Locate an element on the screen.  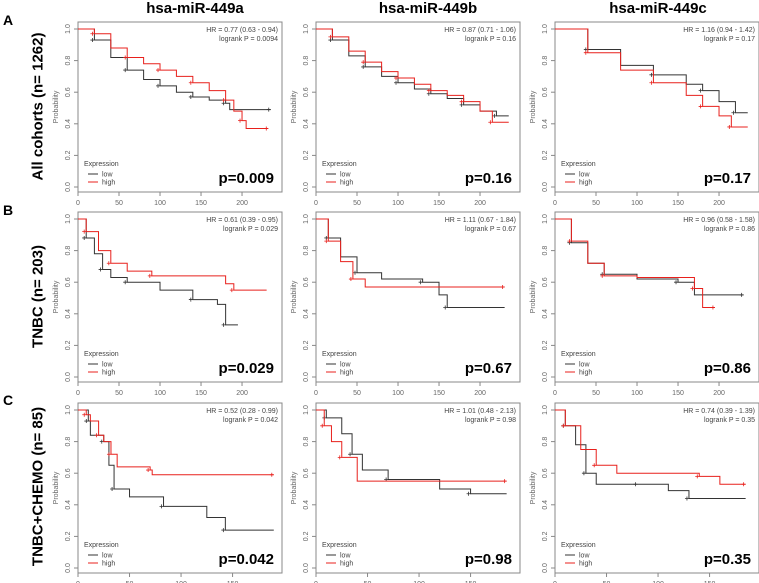
logrank-p: logrank P = 0.67 is located at coordinates (490, 229).